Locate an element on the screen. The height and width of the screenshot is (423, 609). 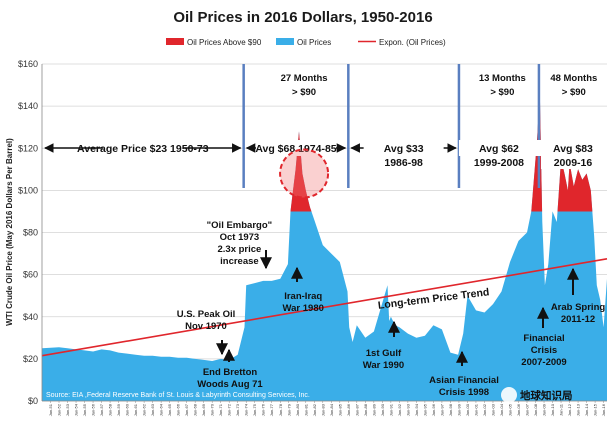
y-tick-label: $80 is located at coordinates (30, 233).